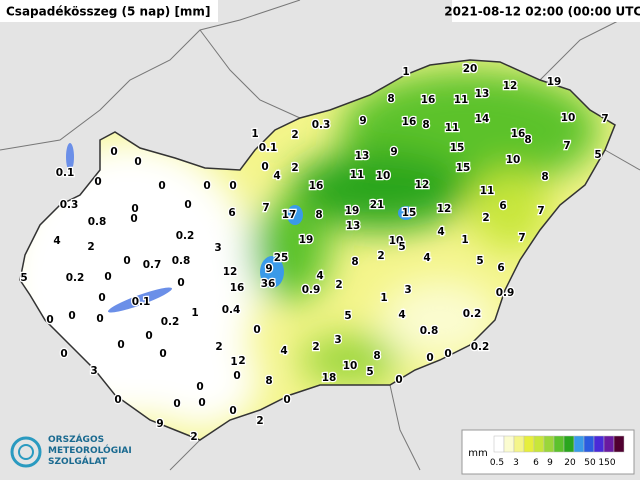  I want to click on station-value: 0.8, so click(97, 222).